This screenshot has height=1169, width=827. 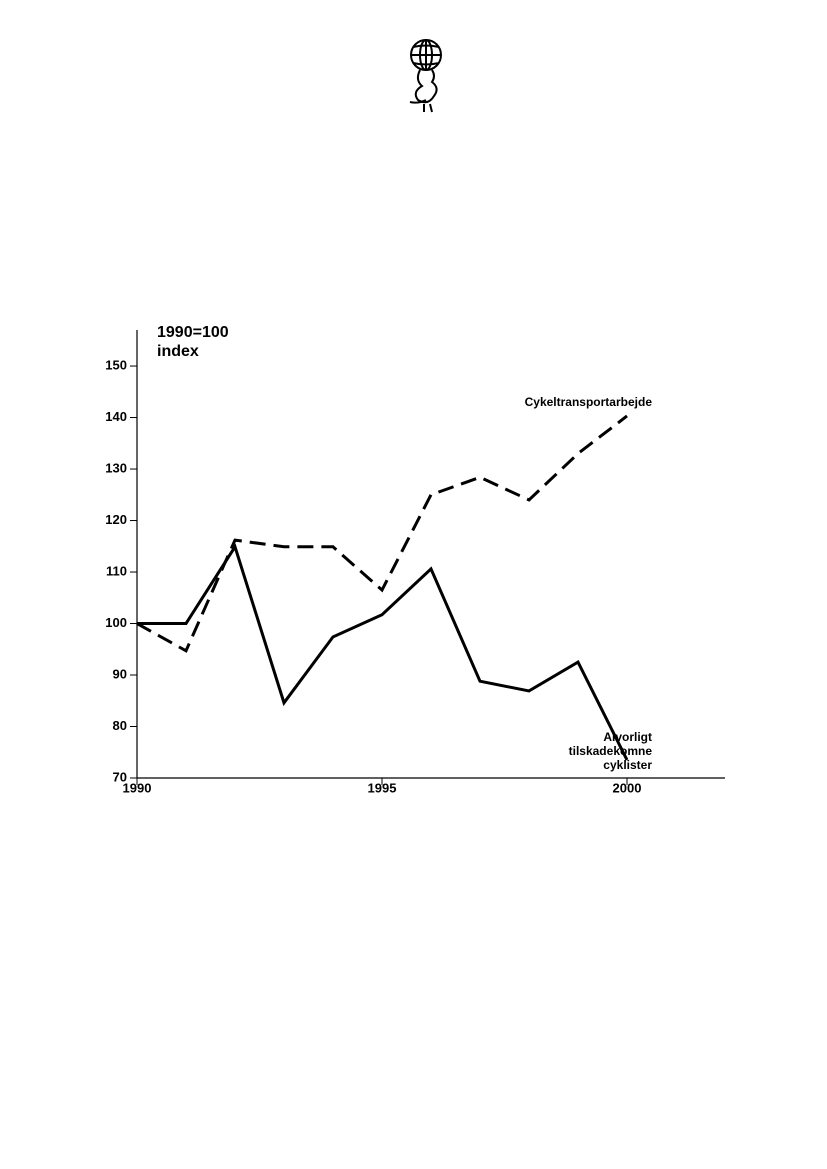 I want to click on y-tick-label: 150, so click(x=116, y=364).